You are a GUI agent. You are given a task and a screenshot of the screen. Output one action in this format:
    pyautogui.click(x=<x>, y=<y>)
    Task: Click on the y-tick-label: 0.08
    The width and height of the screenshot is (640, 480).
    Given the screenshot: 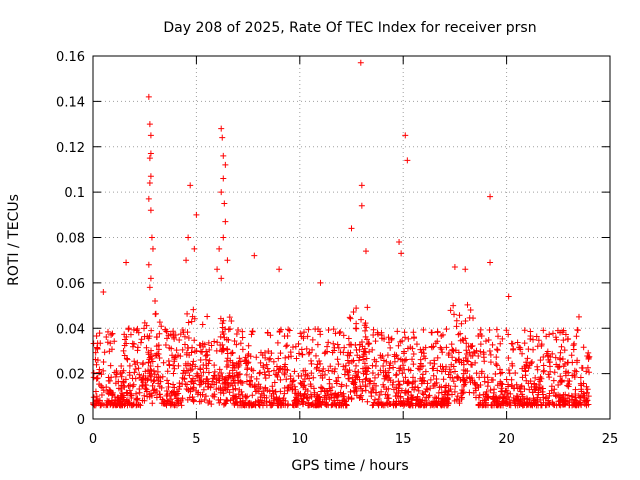 What is the action you would take?
    pyautogui.click(x=70, y=239)
    